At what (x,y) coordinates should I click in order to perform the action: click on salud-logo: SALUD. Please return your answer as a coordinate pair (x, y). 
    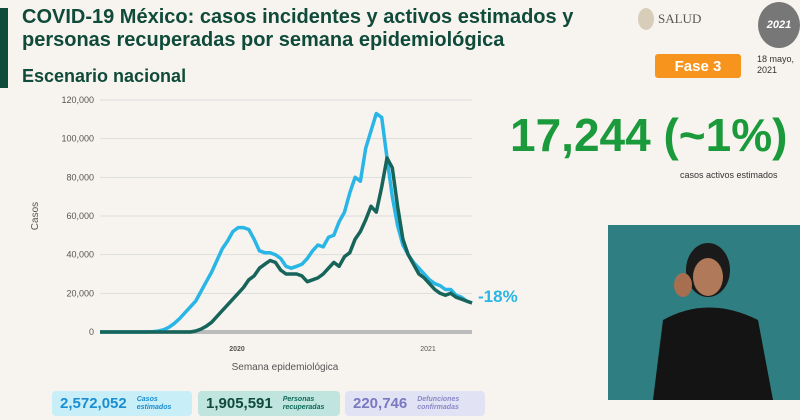
    Looking at the image, I should click on (669, 19).